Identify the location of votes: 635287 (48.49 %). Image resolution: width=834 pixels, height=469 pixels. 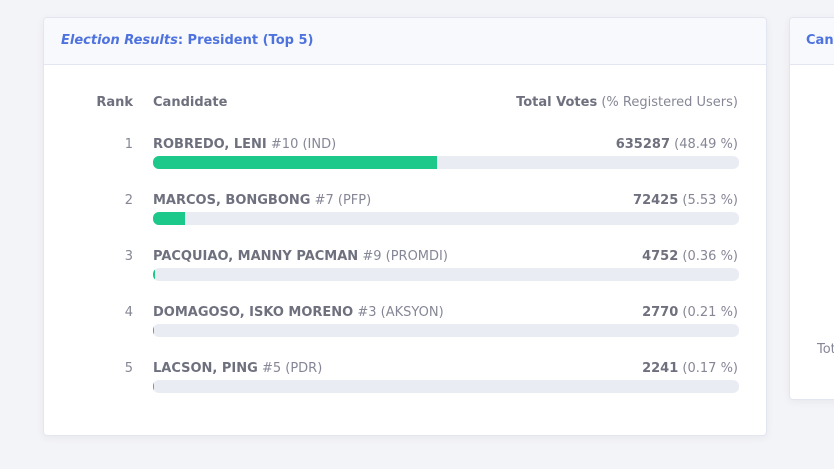
(677, 145).